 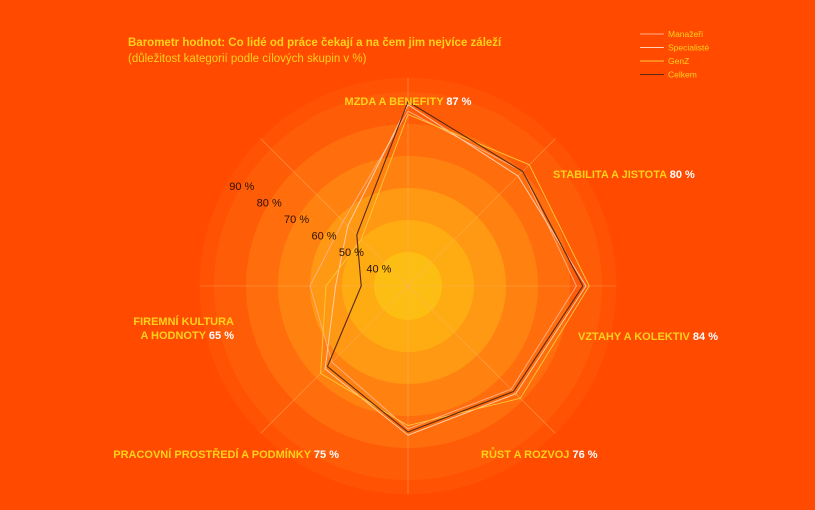 I want to click on tick-label-60: 60 %, so click(x=323, y=237).